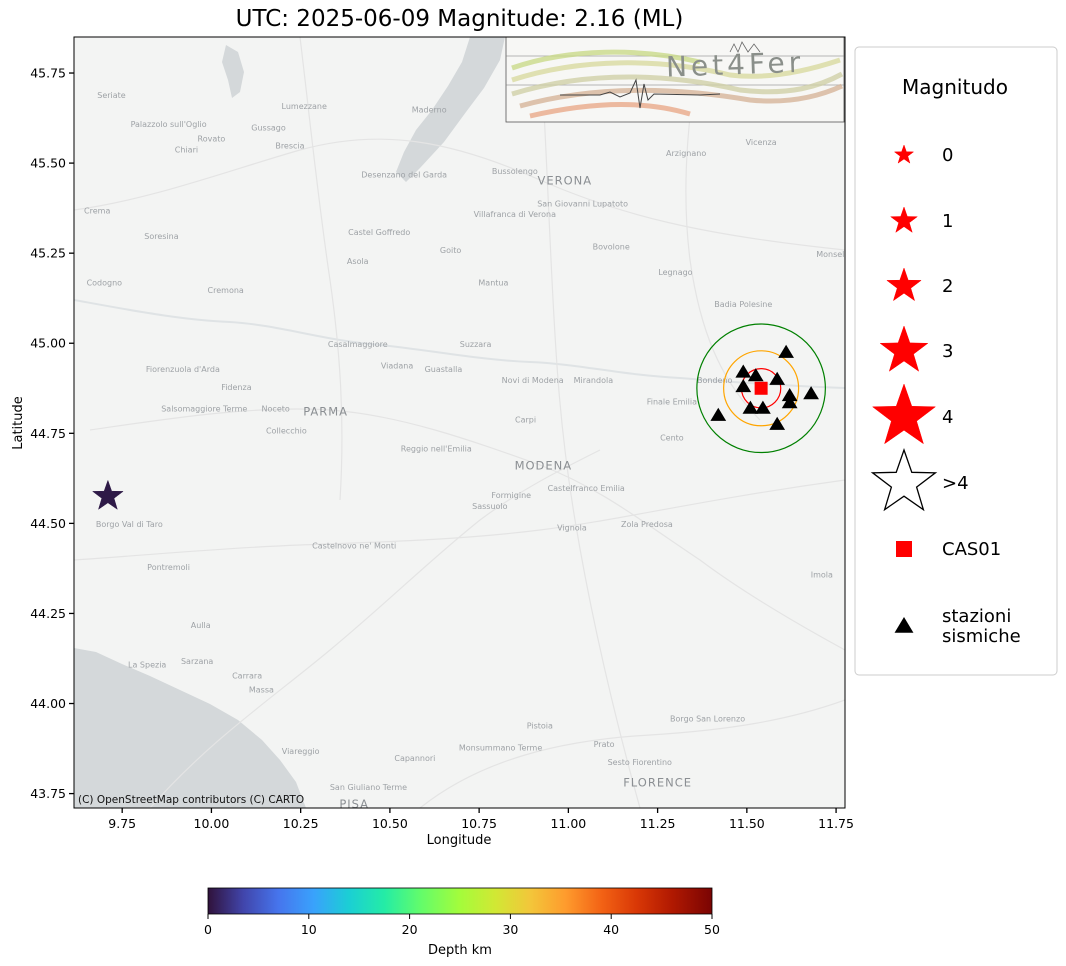  Describe the element at coordinates (686, 153) in the screenshot. I see `place-label: Arzignano` at that location.